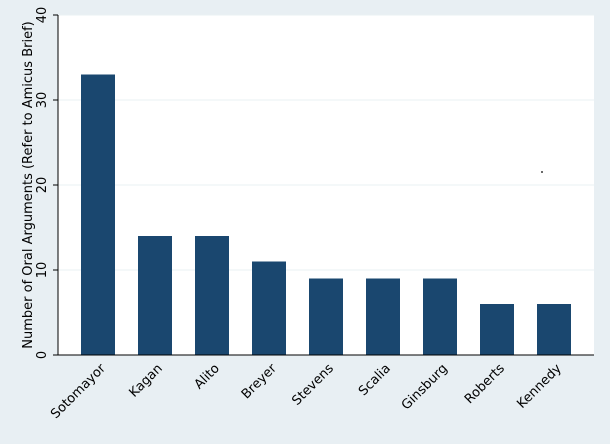 This screenshot has height=444, width=610. Describe the element at coordinates (554, 329) in the screenshot. I see `bar-kennedy` at that location.